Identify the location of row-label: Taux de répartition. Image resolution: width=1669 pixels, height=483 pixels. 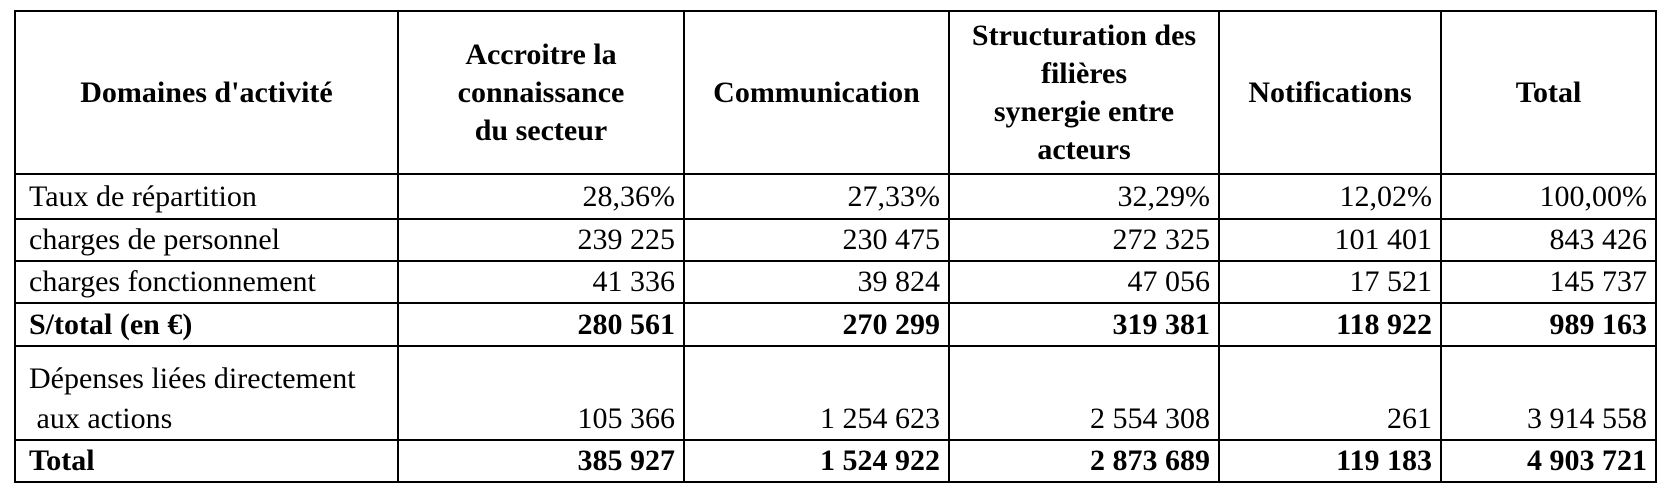
(206, 196).